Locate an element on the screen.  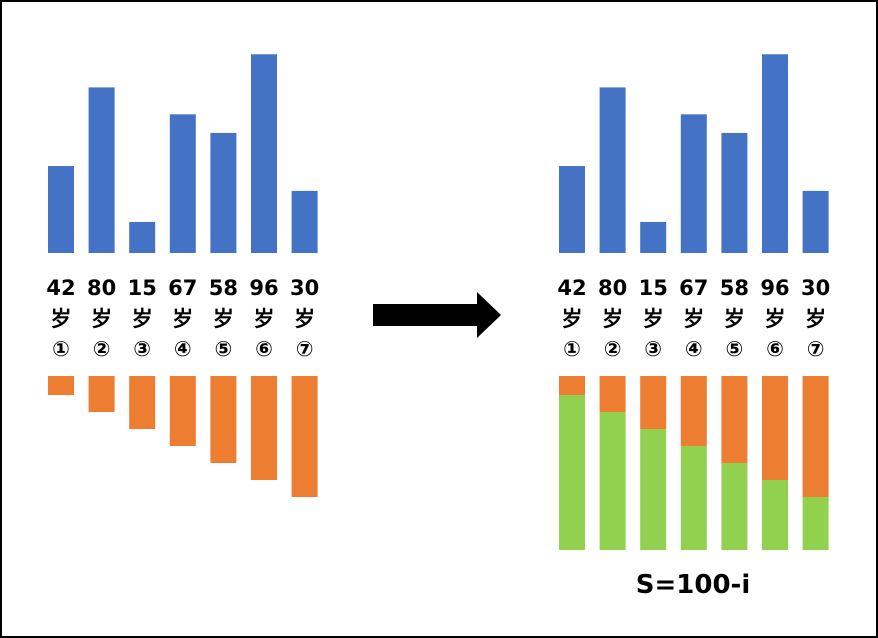
formula-label: S=100-i is located at coordinates (693, 585).